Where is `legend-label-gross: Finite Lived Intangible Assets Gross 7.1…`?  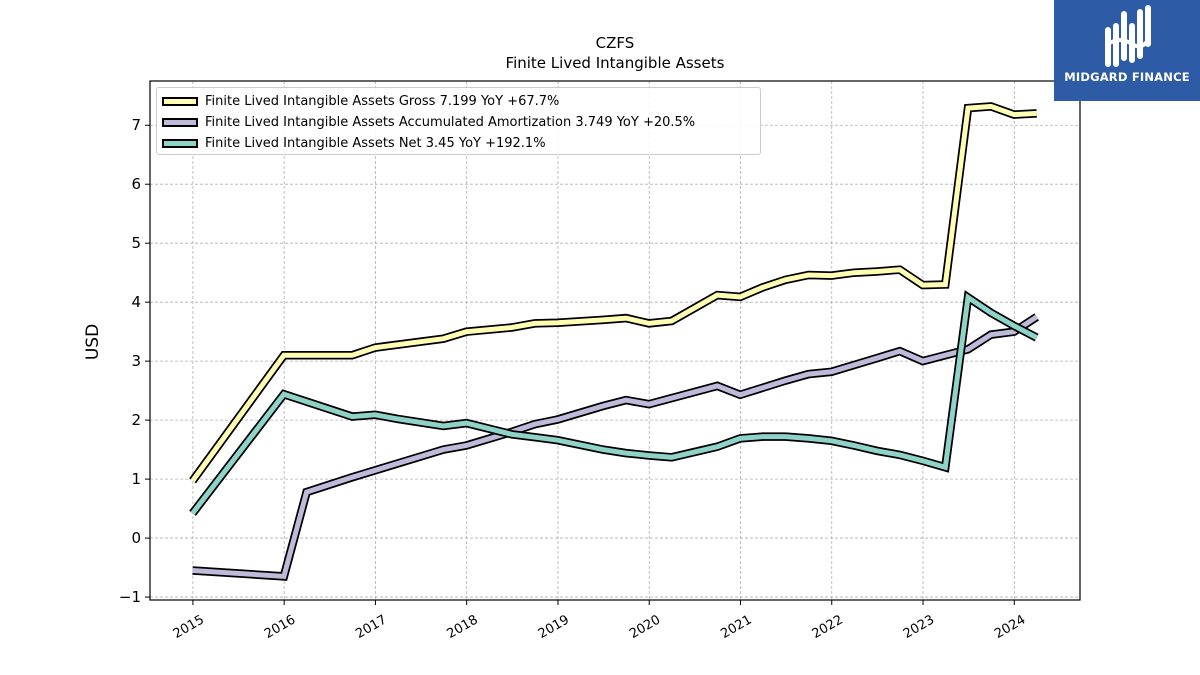
legend-label-gross: Finite Lived Intangible Assets Gross 7.1… is located at coordinates (382, 101).